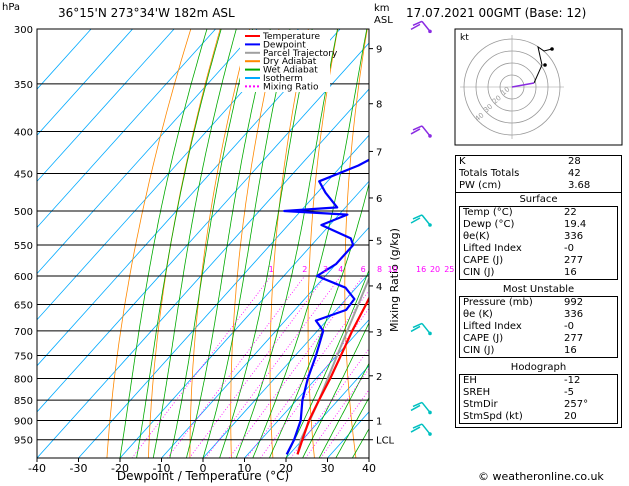  What do you see at coordinates (538, 213) in the screenshot?
I see `surface-row: Temp (°C) 22` at bounding box center [538, 213].